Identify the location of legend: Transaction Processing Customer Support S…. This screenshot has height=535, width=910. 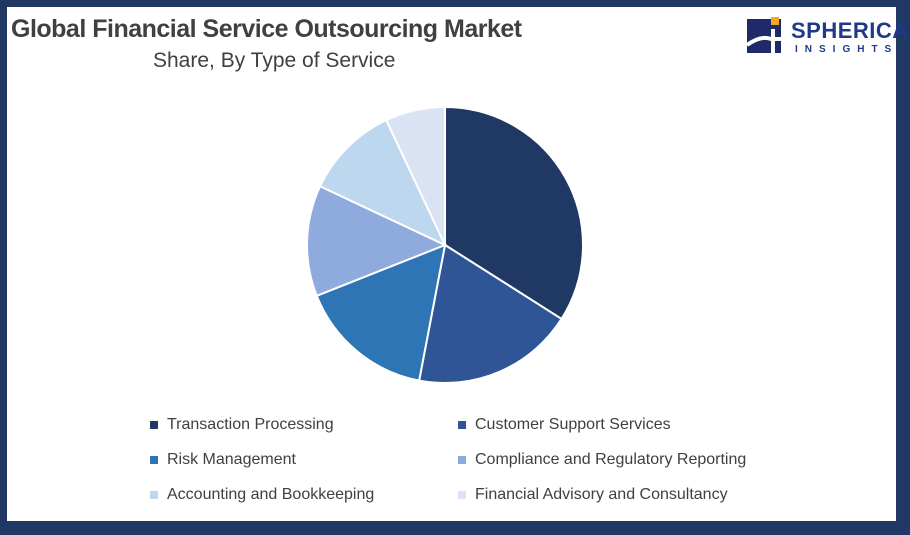
(490, 459).